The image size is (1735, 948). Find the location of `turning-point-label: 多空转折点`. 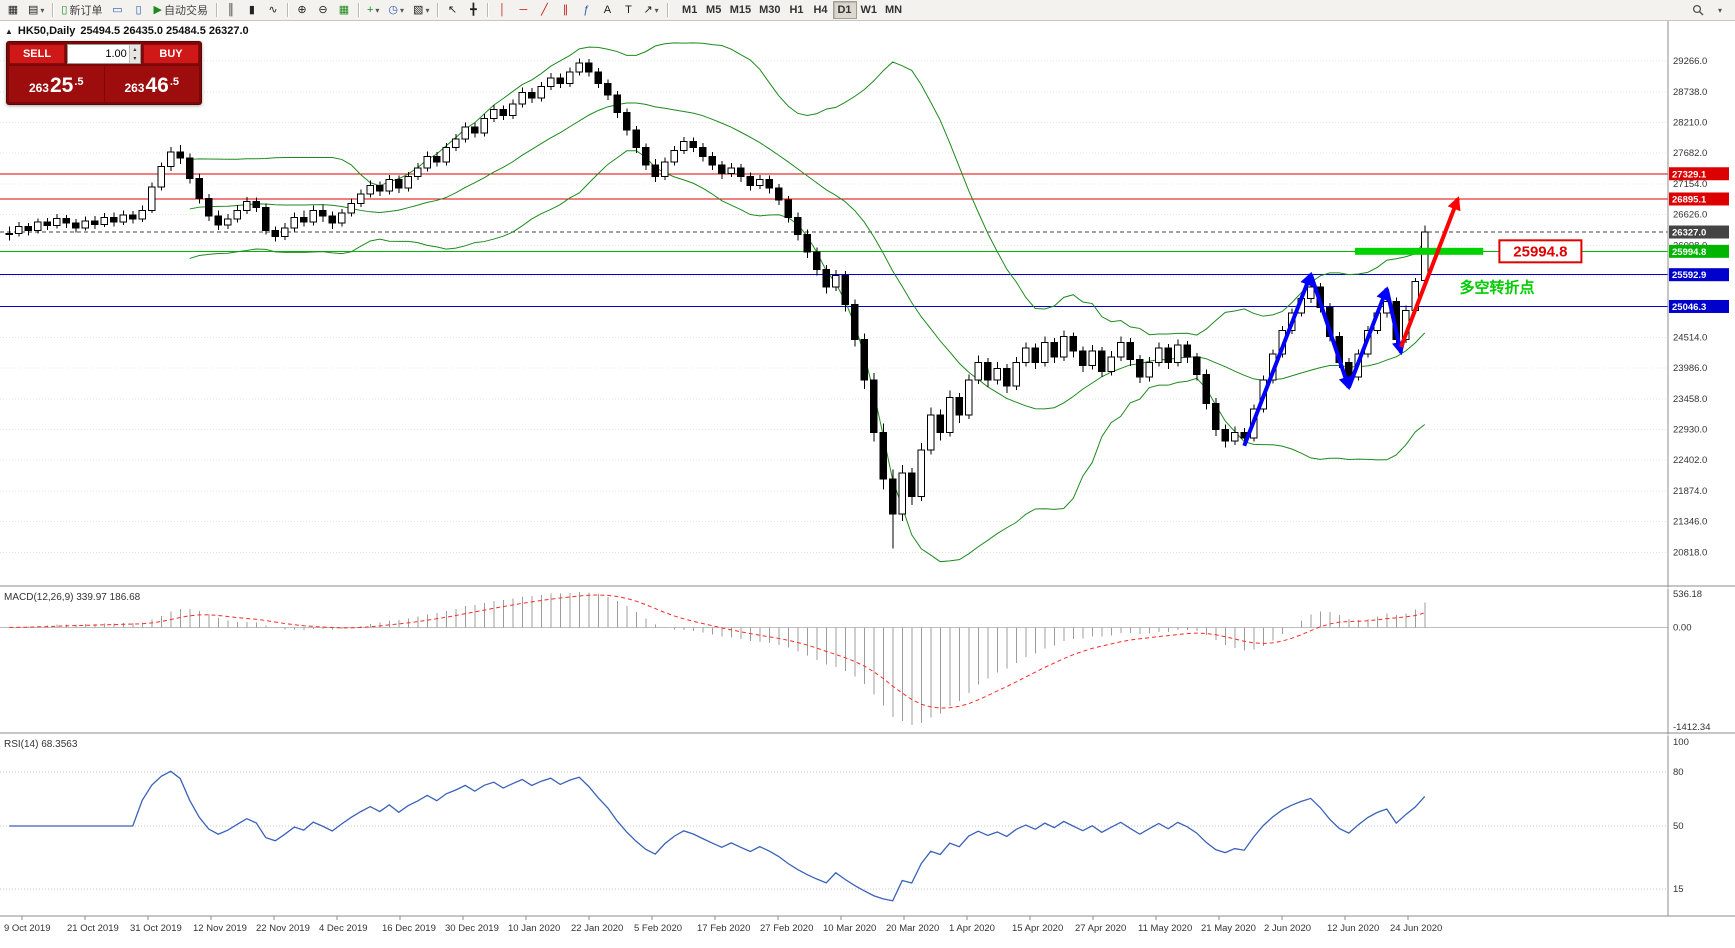

turning-point-label: 多空转折点 is located at coordinates (1497, 287).